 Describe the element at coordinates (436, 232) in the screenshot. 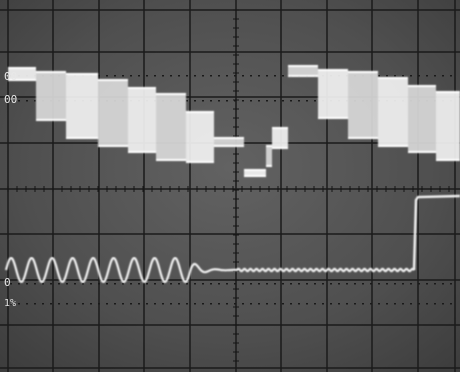

I see `lower-right-step-trace` at that location.